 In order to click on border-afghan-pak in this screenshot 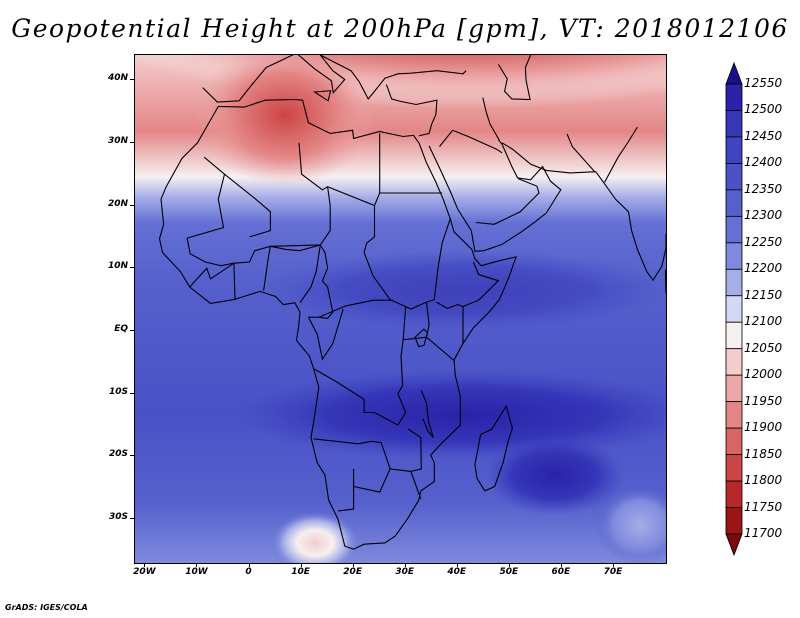, I will do `click(581, 153)`.